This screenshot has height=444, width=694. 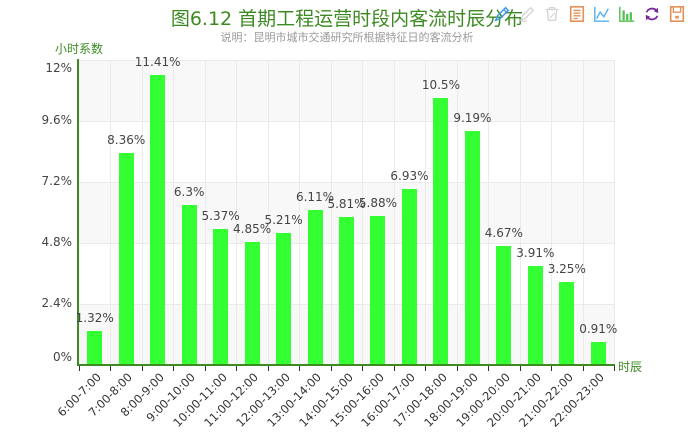 What do you see at coordinates (220, 215) in the screenshot?
I see `data-label: 5.37%` at bounding box center [220, 215].